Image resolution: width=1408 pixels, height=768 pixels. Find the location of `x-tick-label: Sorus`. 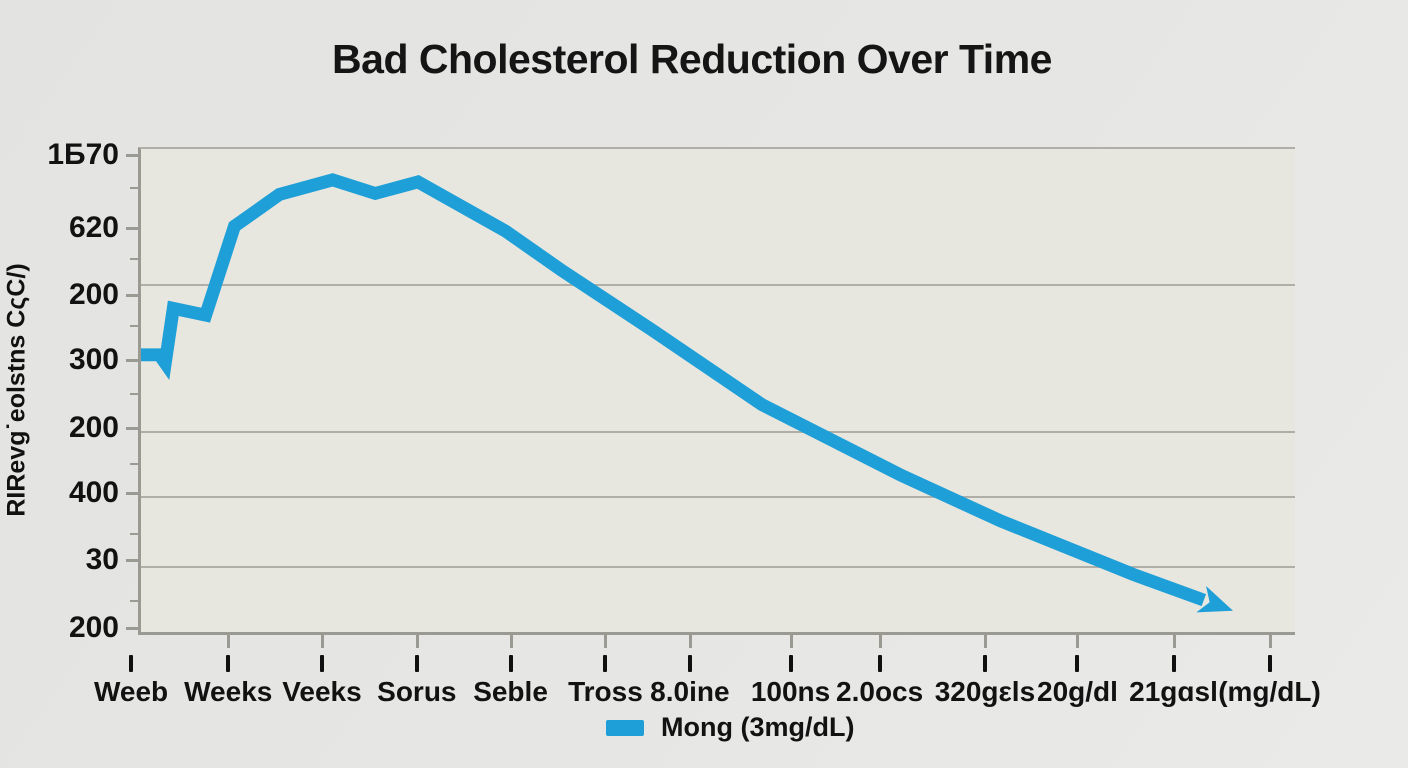

x-tick-label: Sorus is located at coordinates (417, 691).